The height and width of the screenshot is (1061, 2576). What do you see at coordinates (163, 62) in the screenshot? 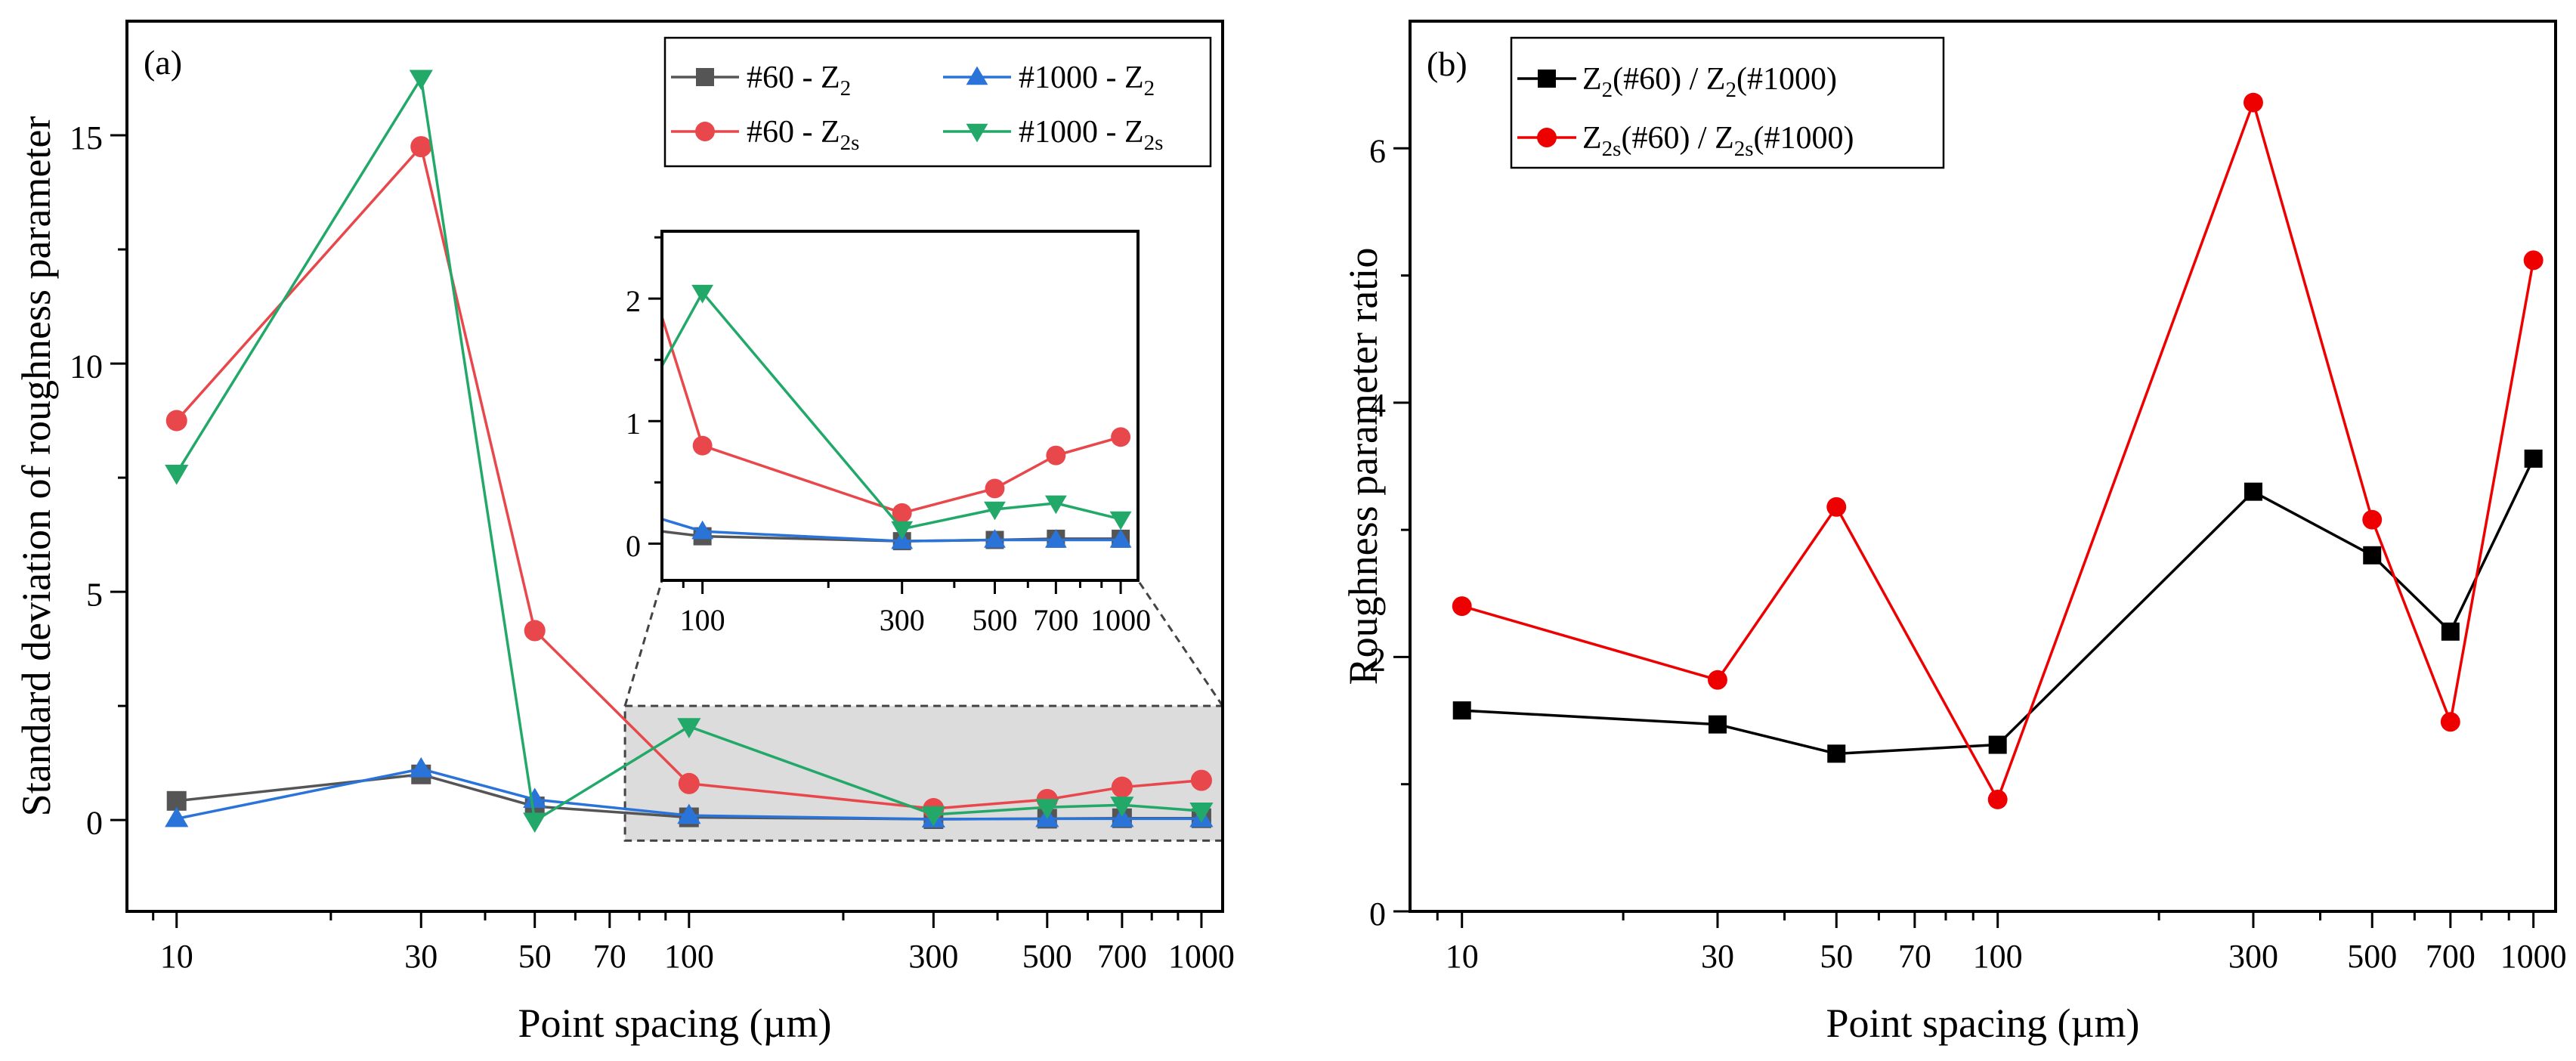
I see `panel-a-label: (a)` at bounding box center [163, 62].